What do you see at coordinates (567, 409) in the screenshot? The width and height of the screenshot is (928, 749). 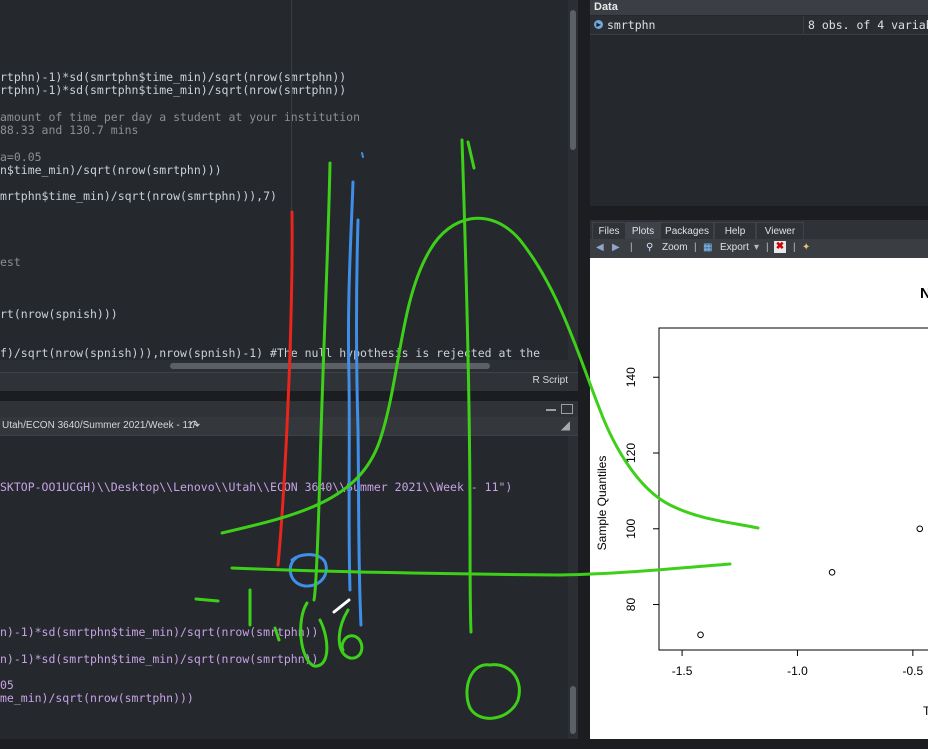 I see `maximize-icon` at bounding box center [567, 409].